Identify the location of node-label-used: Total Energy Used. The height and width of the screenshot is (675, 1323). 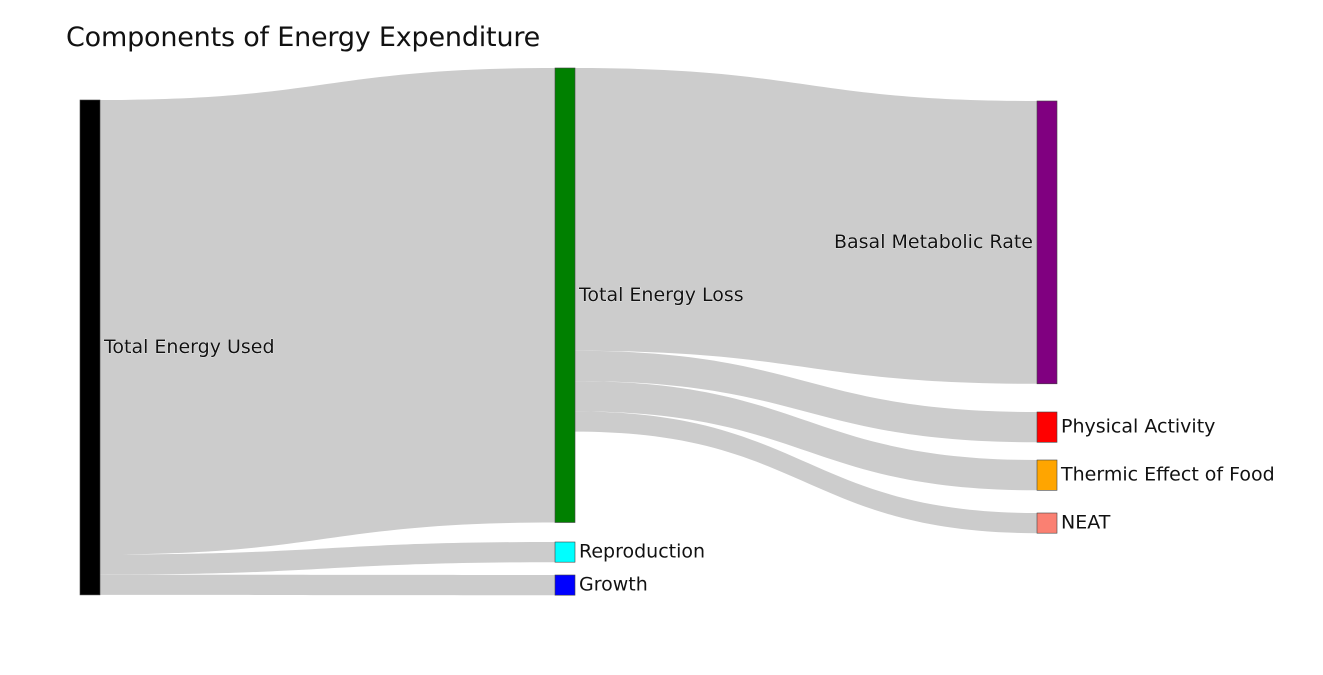
(189, 347).